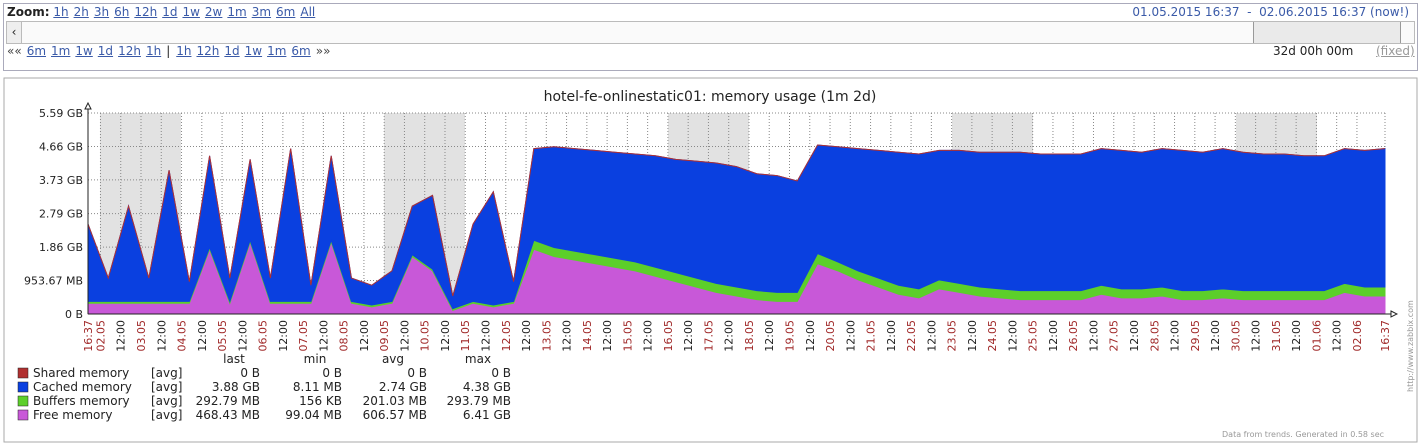 The image size is (1421, 446). I want to click on legend-header: min, so click(315, 359).